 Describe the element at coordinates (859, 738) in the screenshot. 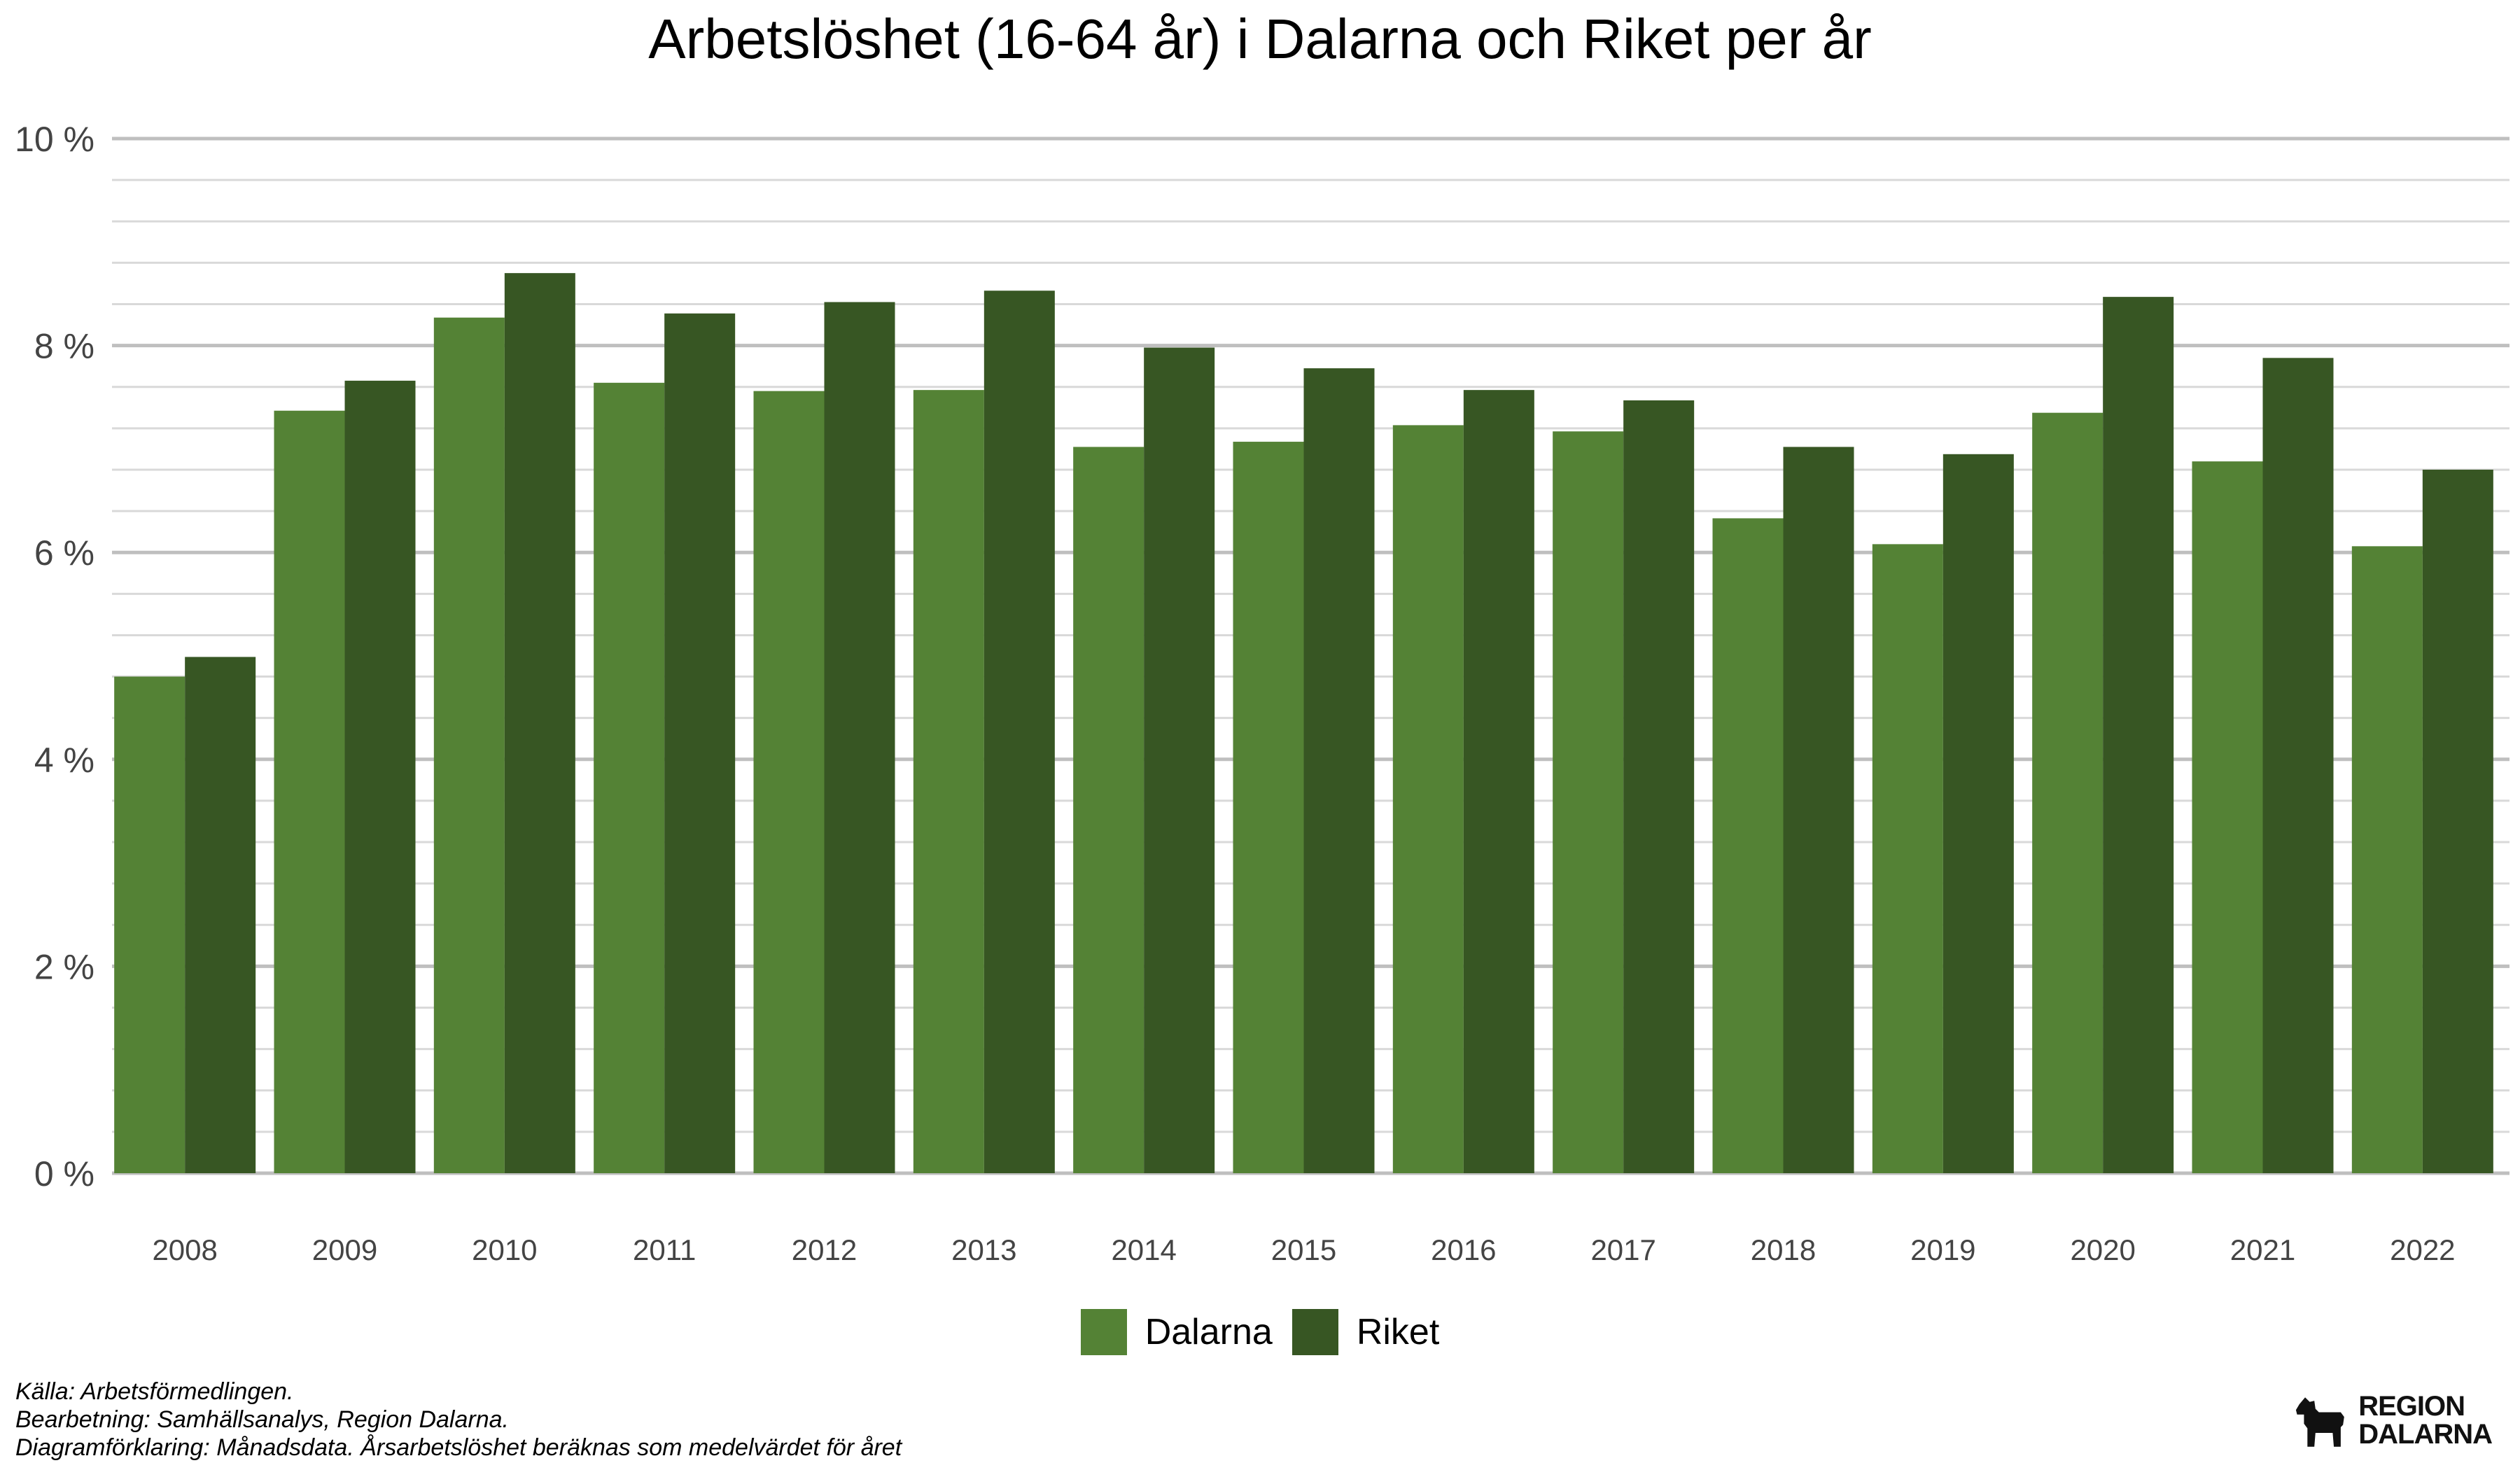

I see `bar-riket-2012` at that location.